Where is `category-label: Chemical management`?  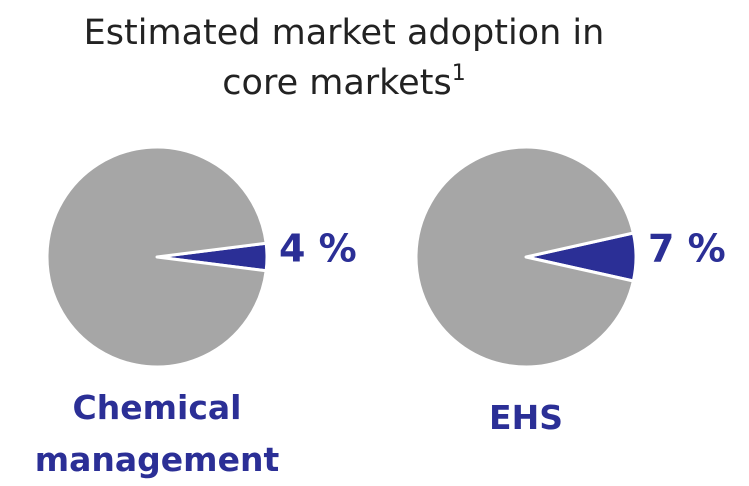
category-label: Chemical management is located at coordinates (157, 433).